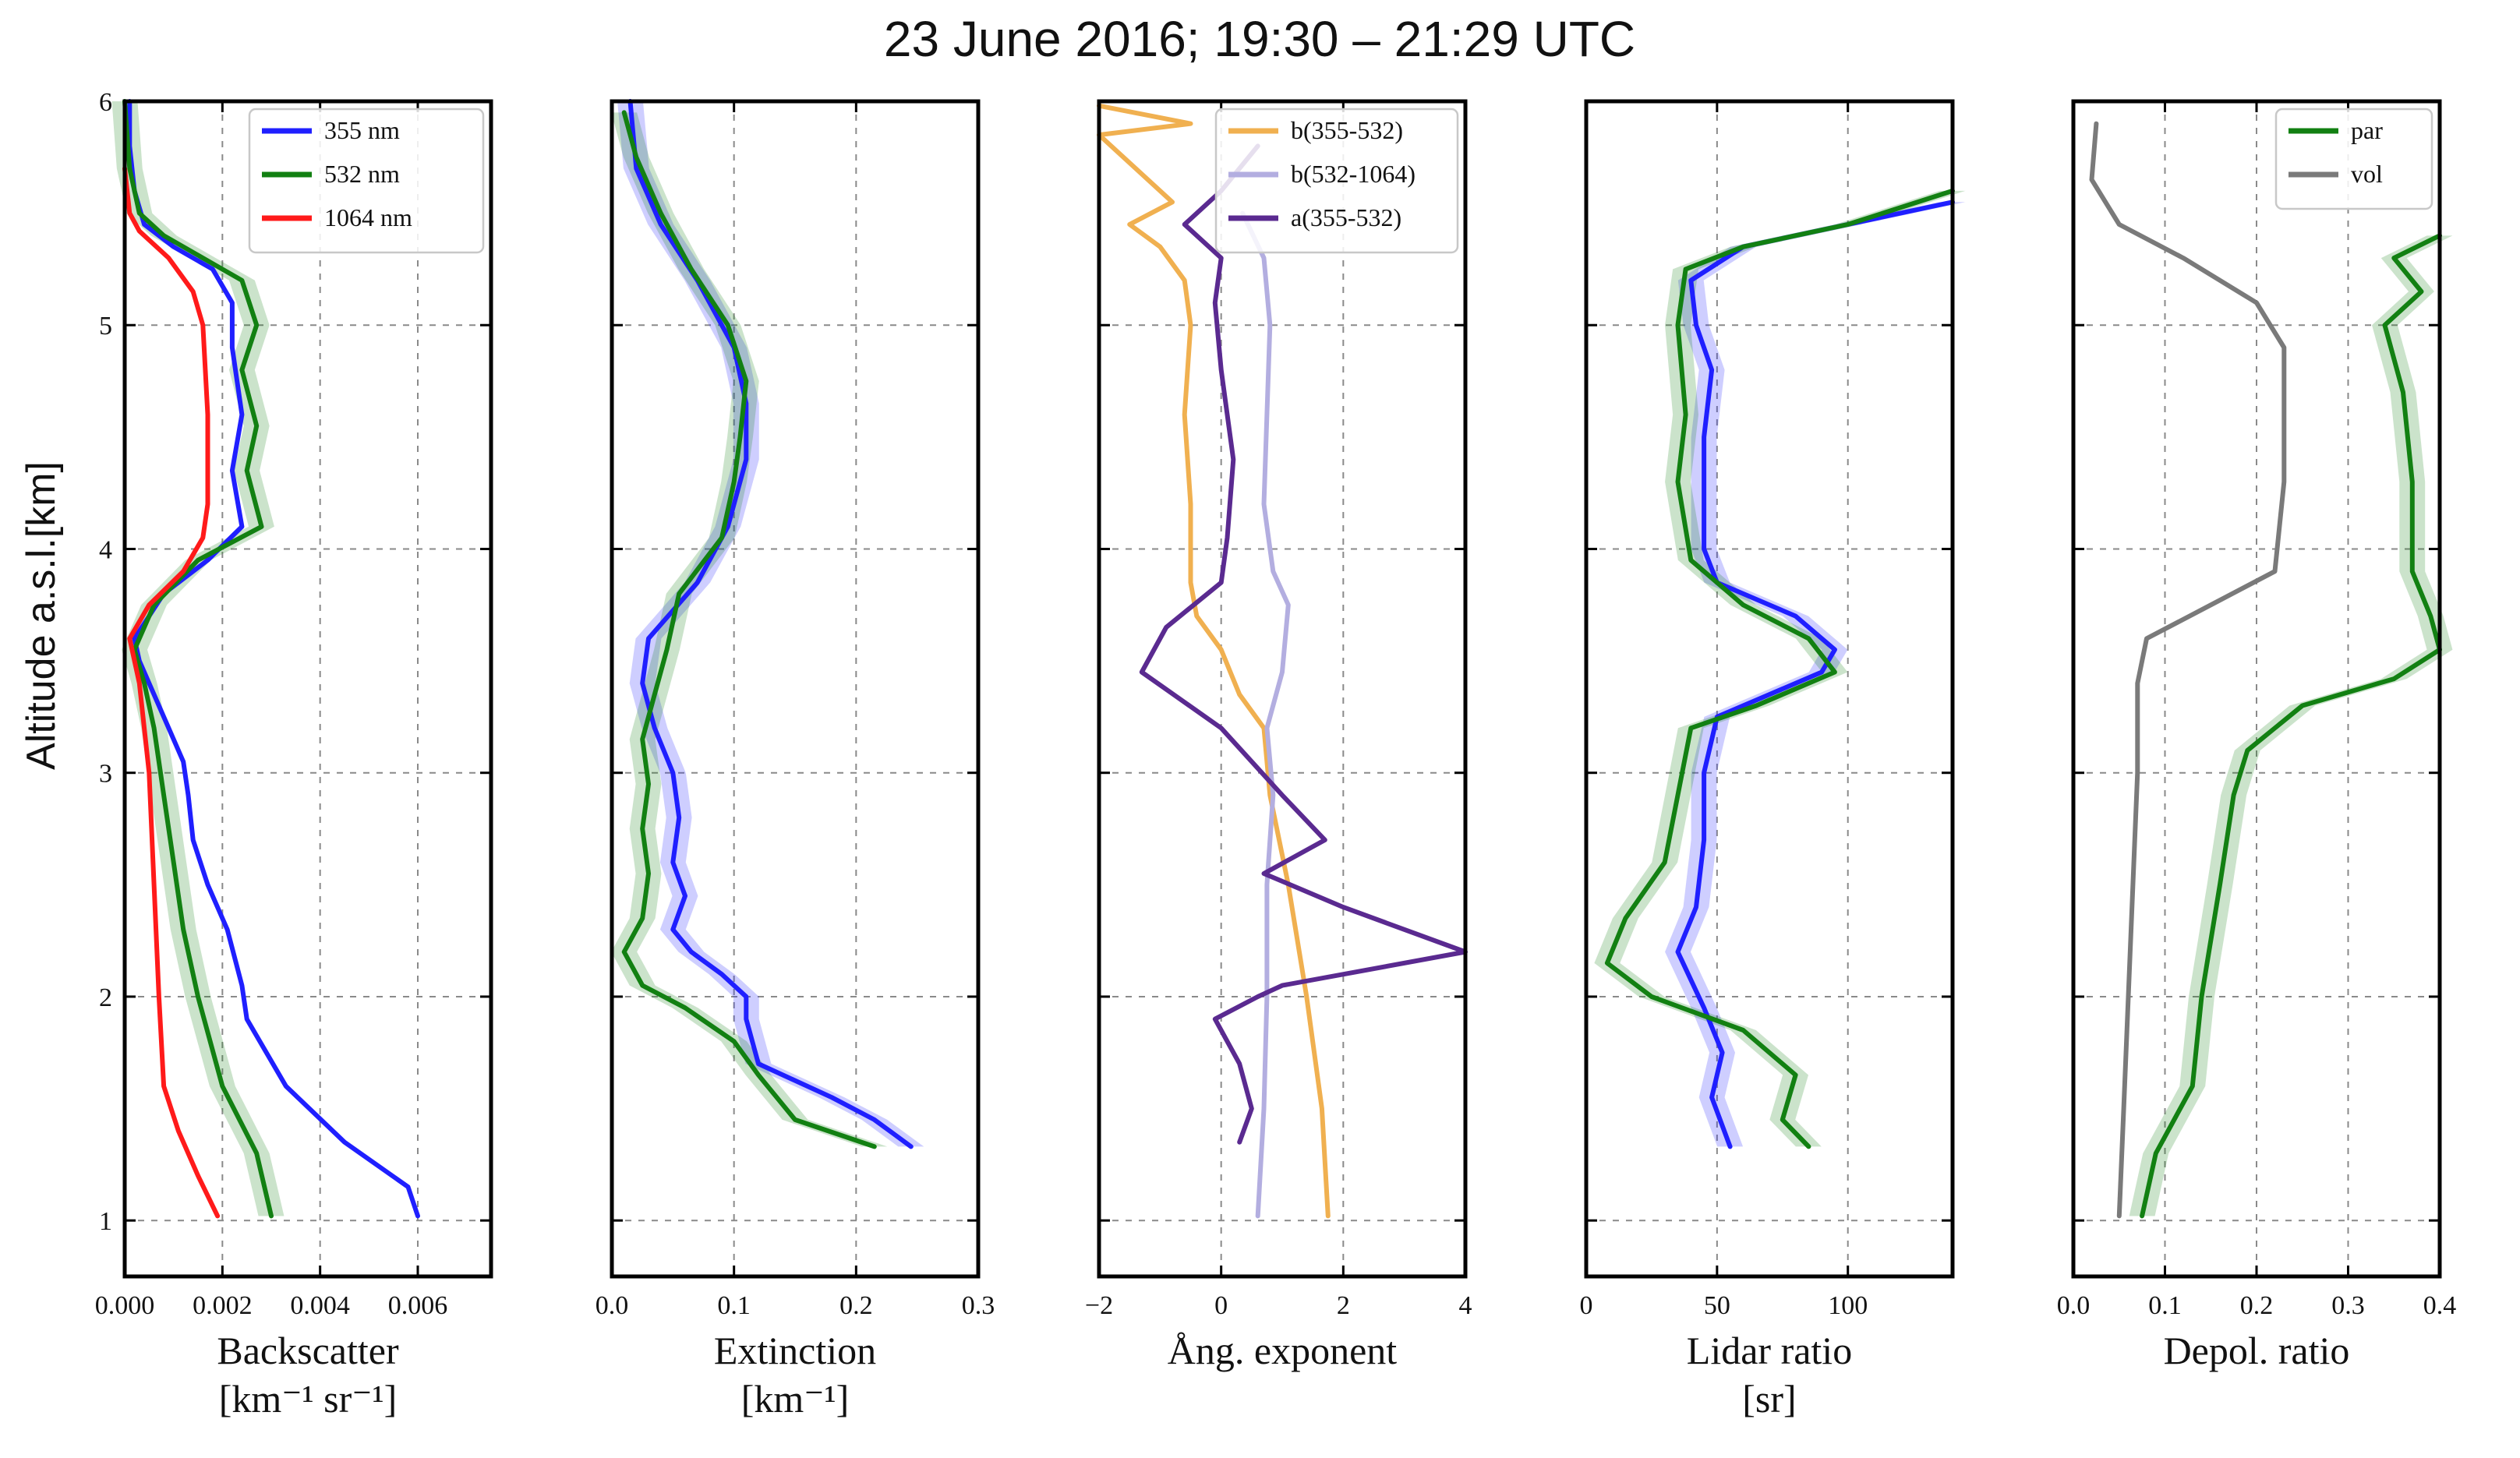  I want to click on x-tick-label: 0.000, so click(125, 1305).